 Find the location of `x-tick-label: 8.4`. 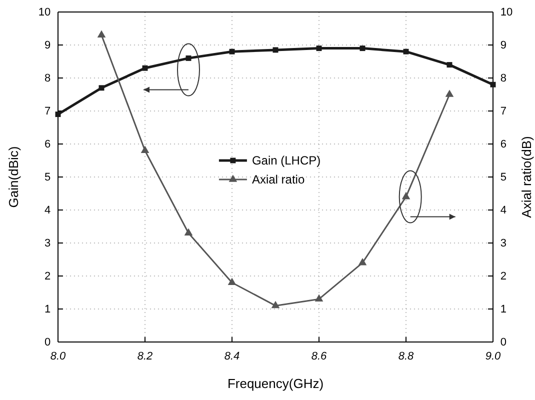

x-tick-label: 8.4 is located at coordinates (232, 356).